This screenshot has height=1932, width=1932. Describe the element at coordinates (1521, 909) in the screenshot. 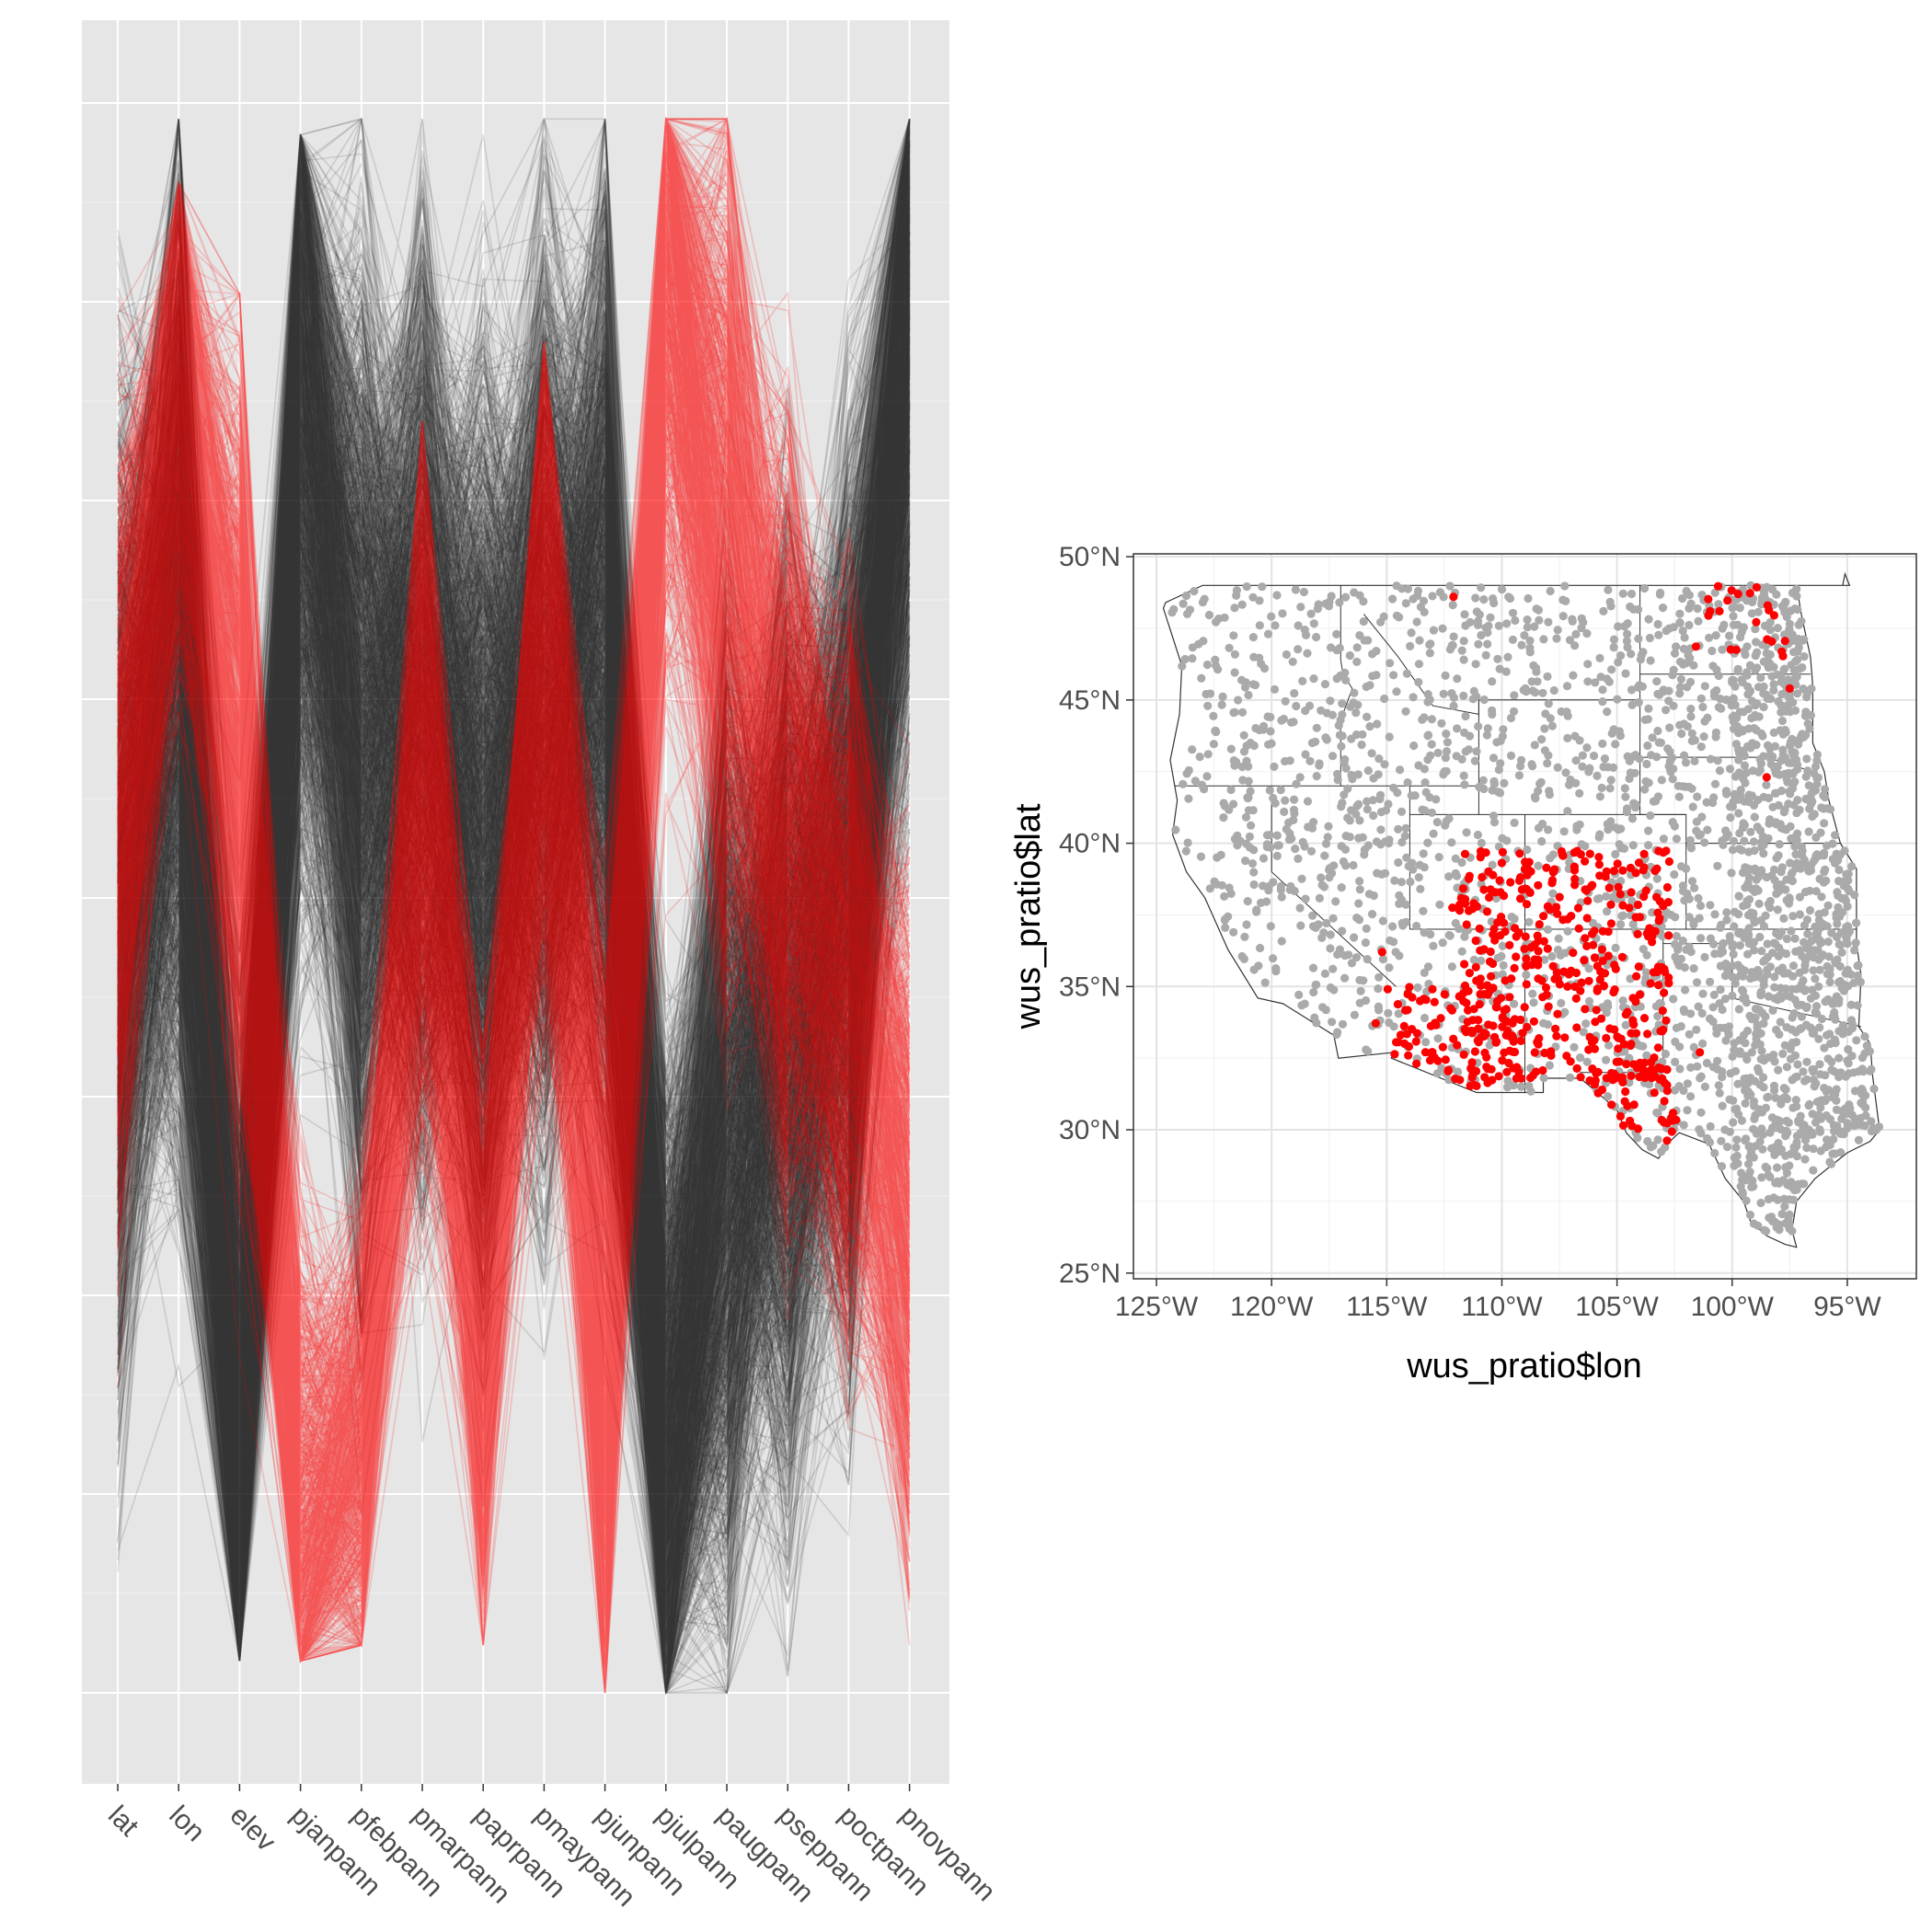

I see `map-region-outline` at that location.